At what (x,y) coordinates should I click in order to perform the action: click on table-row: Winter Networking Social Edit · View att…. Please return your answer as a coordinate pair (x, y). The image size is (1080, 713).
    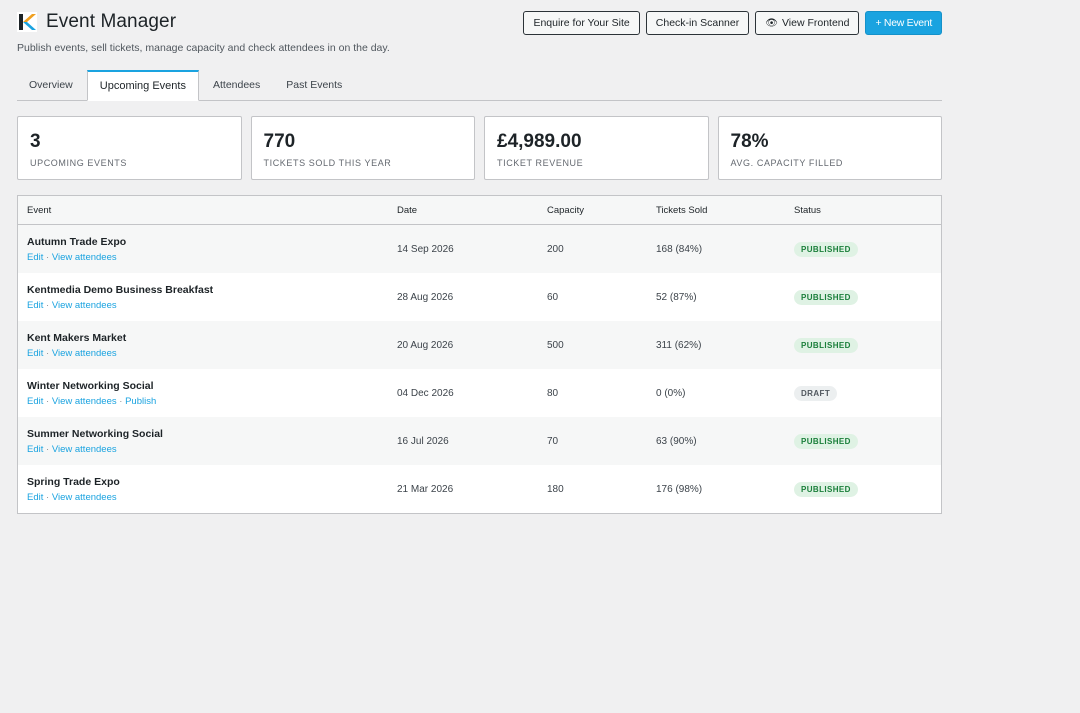
    Looking at the image, I should click on (479, 393).